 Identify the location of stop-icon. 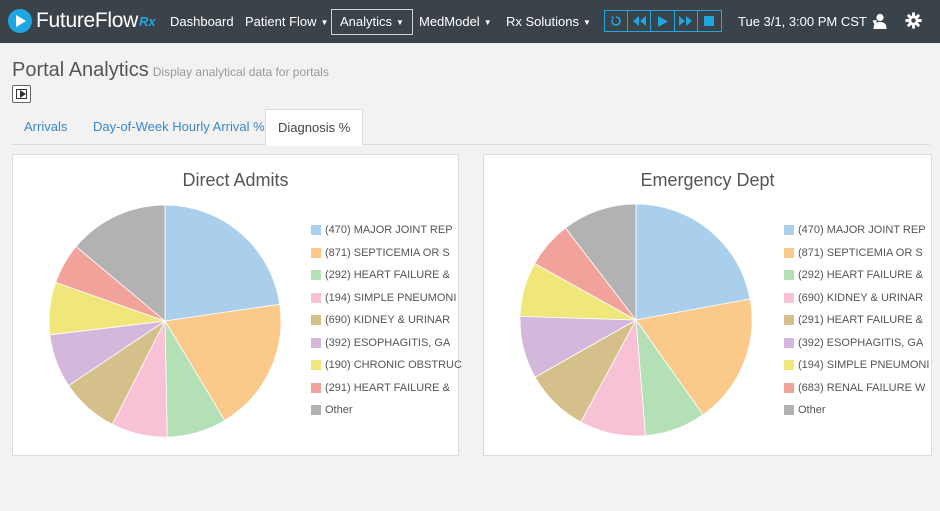
(709, 21).